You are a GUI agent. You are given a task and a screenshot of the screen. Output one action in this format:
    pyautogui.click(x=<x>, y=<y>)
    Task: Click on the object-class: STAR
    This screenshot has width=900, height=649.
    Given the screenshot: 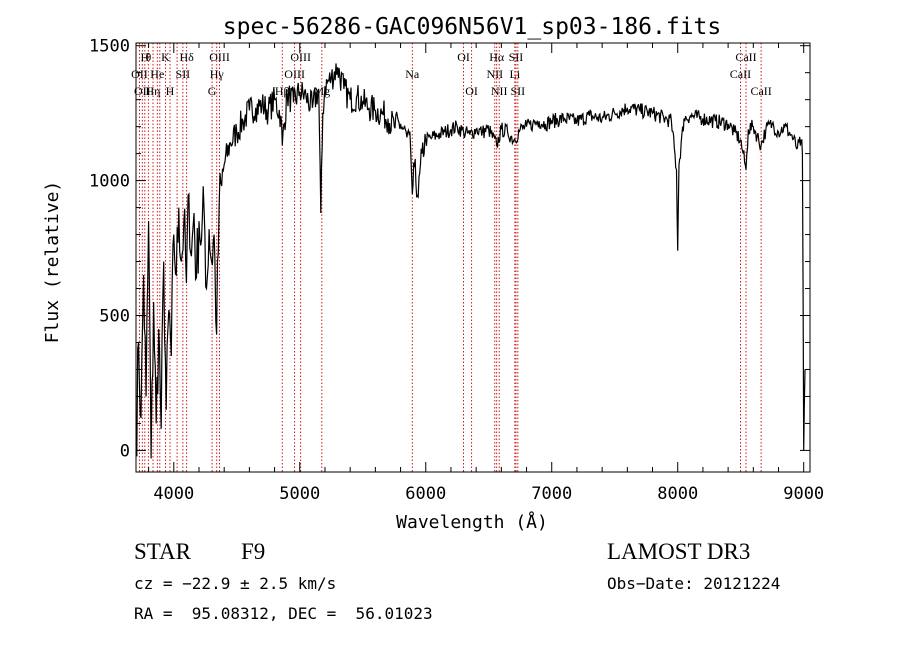 What is the action you would take?
    pyautogui.click(x=162, y=551)
    